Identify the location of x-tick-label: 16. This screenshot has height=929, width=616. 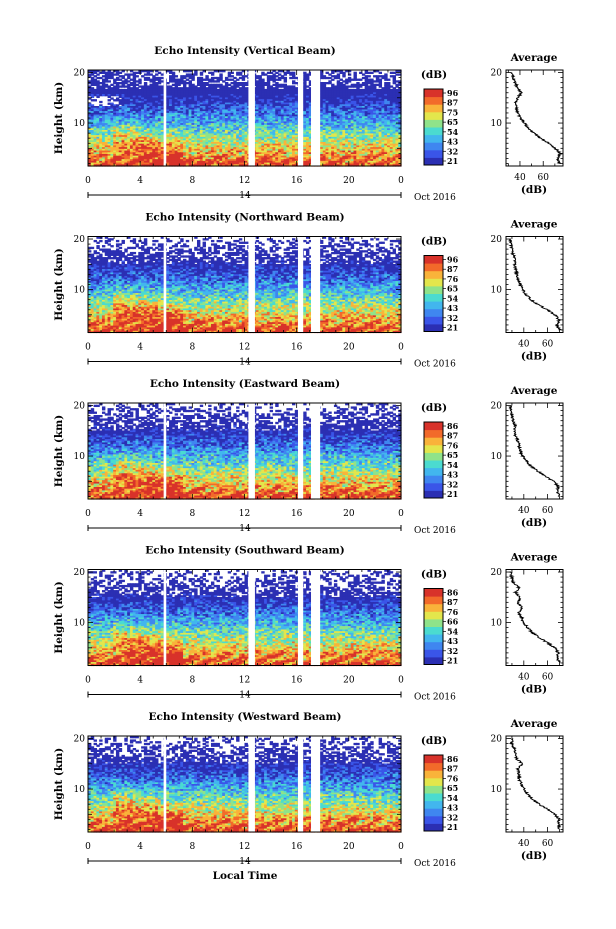
(297, 681).